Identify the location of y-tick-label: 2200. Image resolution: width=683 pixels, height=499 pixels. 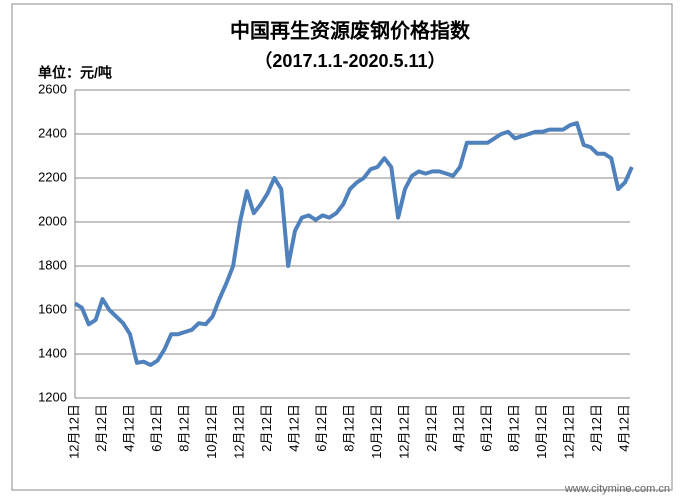
(52, 176).